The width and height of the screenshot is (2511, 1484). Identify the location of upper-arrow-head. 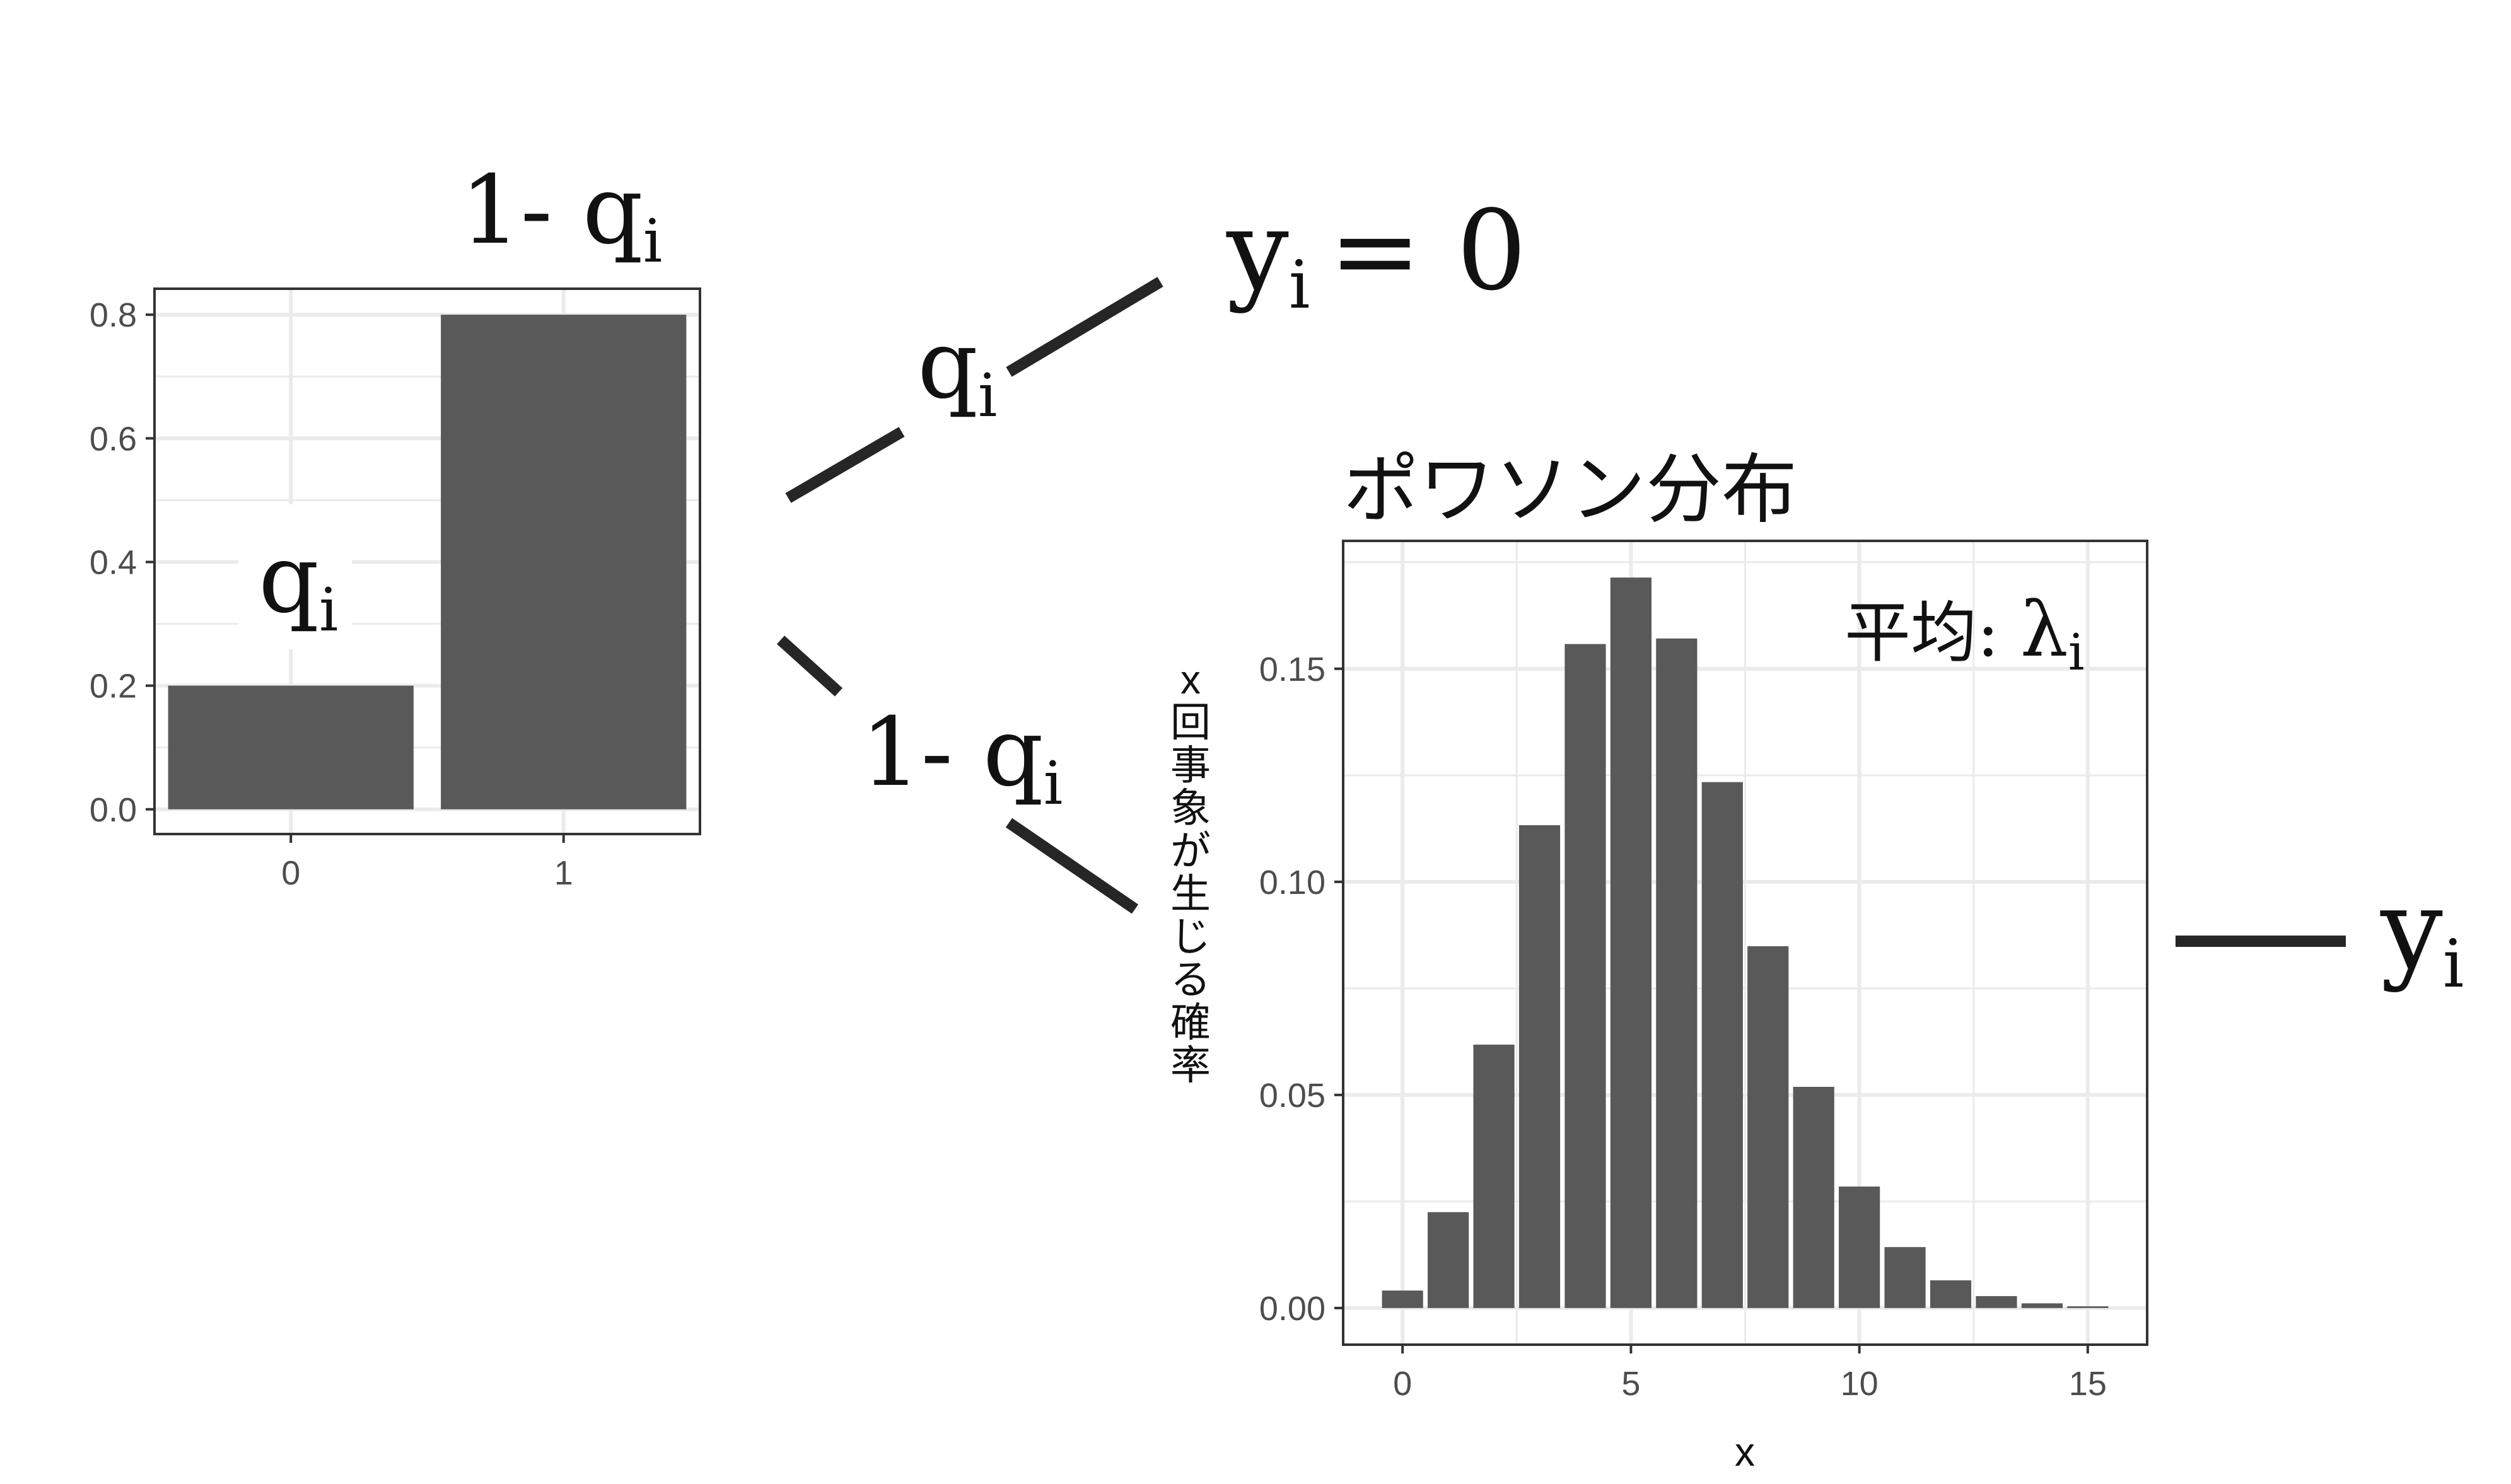
(1084, 327).